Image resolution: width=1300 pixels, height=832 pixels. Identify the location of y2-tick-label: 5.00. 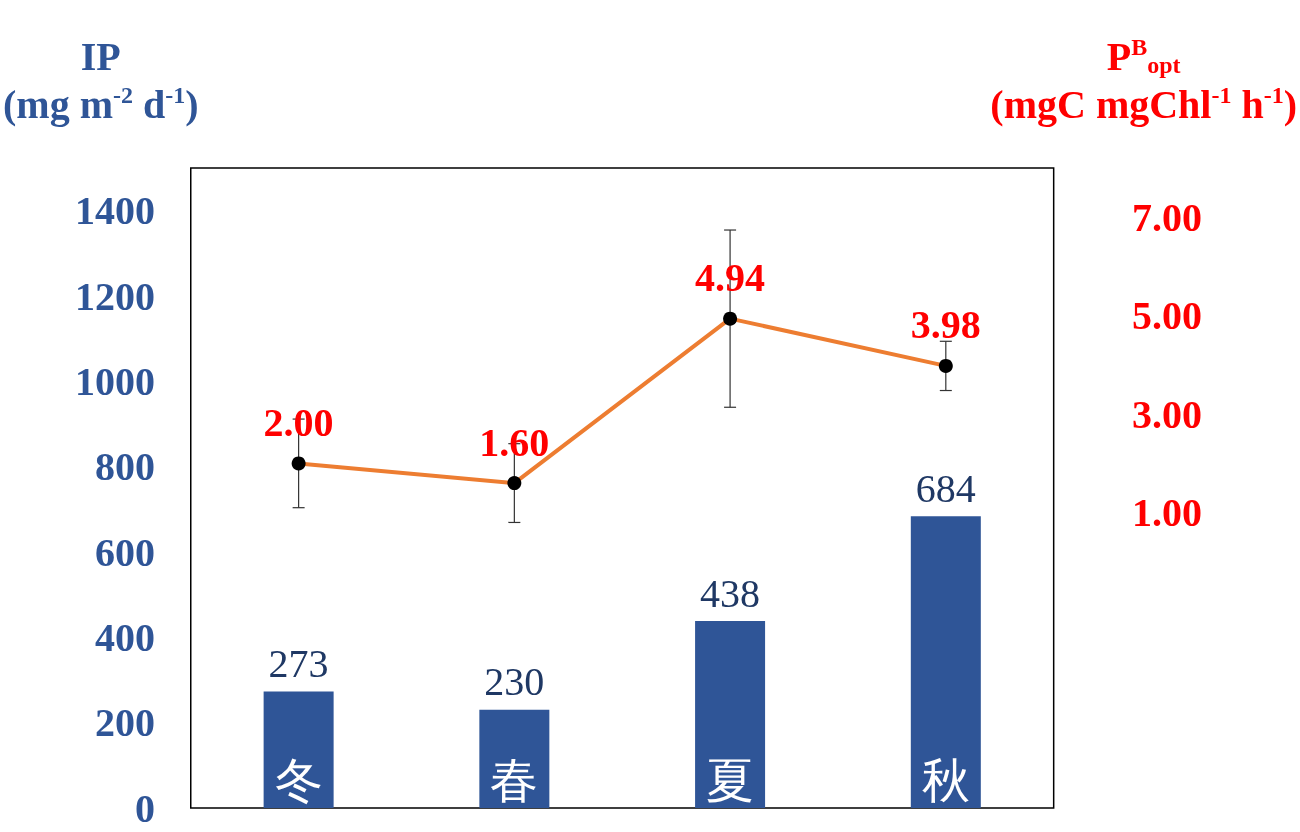
(1167, 316).